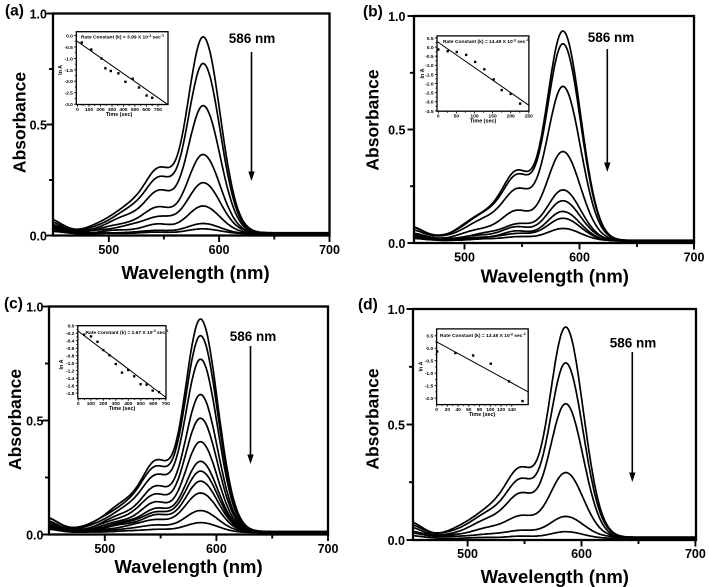  Describe the element at coordinates (70, 349) in the screenshot. I see `svg-text: -0.6` at that location.